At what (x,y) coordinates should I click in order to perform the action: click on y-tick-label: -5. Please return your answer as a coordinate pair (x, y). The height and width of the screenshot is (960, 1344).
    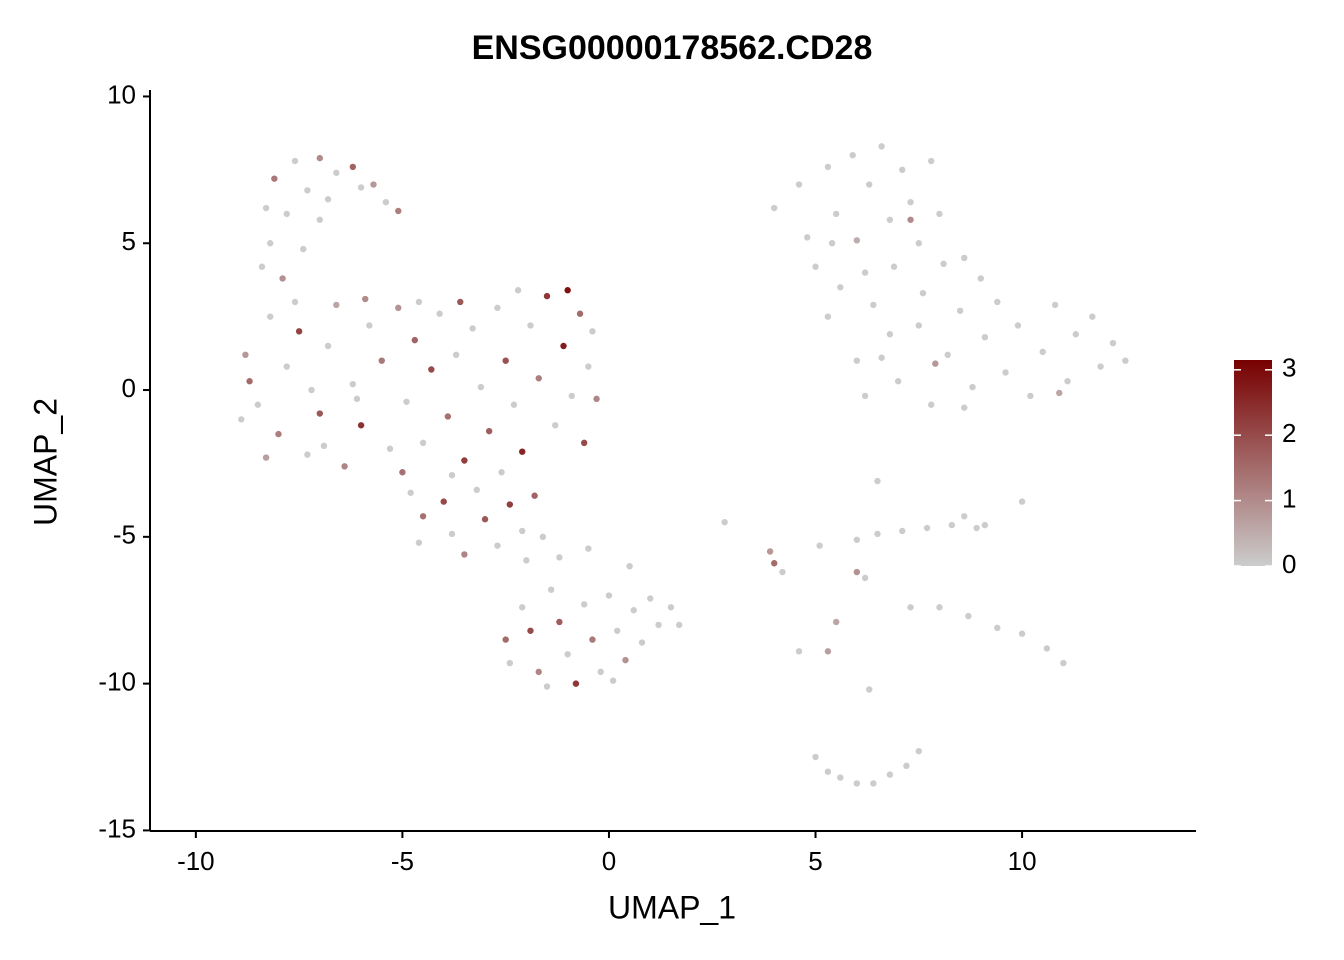
    Looking at the image, I should click on (124, 535).